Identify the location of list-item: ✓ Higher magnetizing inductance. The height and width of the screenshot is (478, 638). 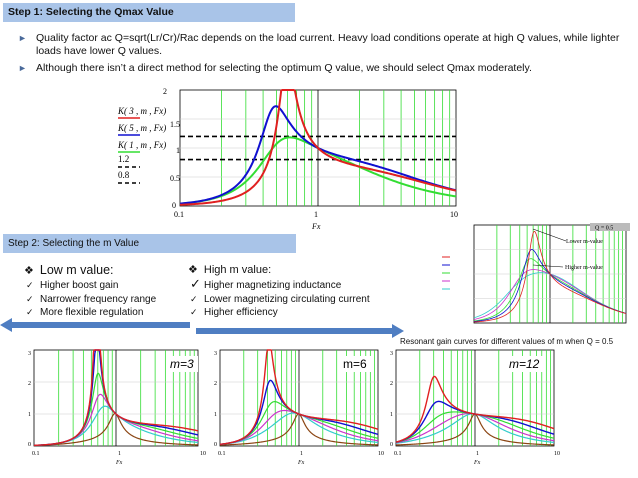
(266, 283).